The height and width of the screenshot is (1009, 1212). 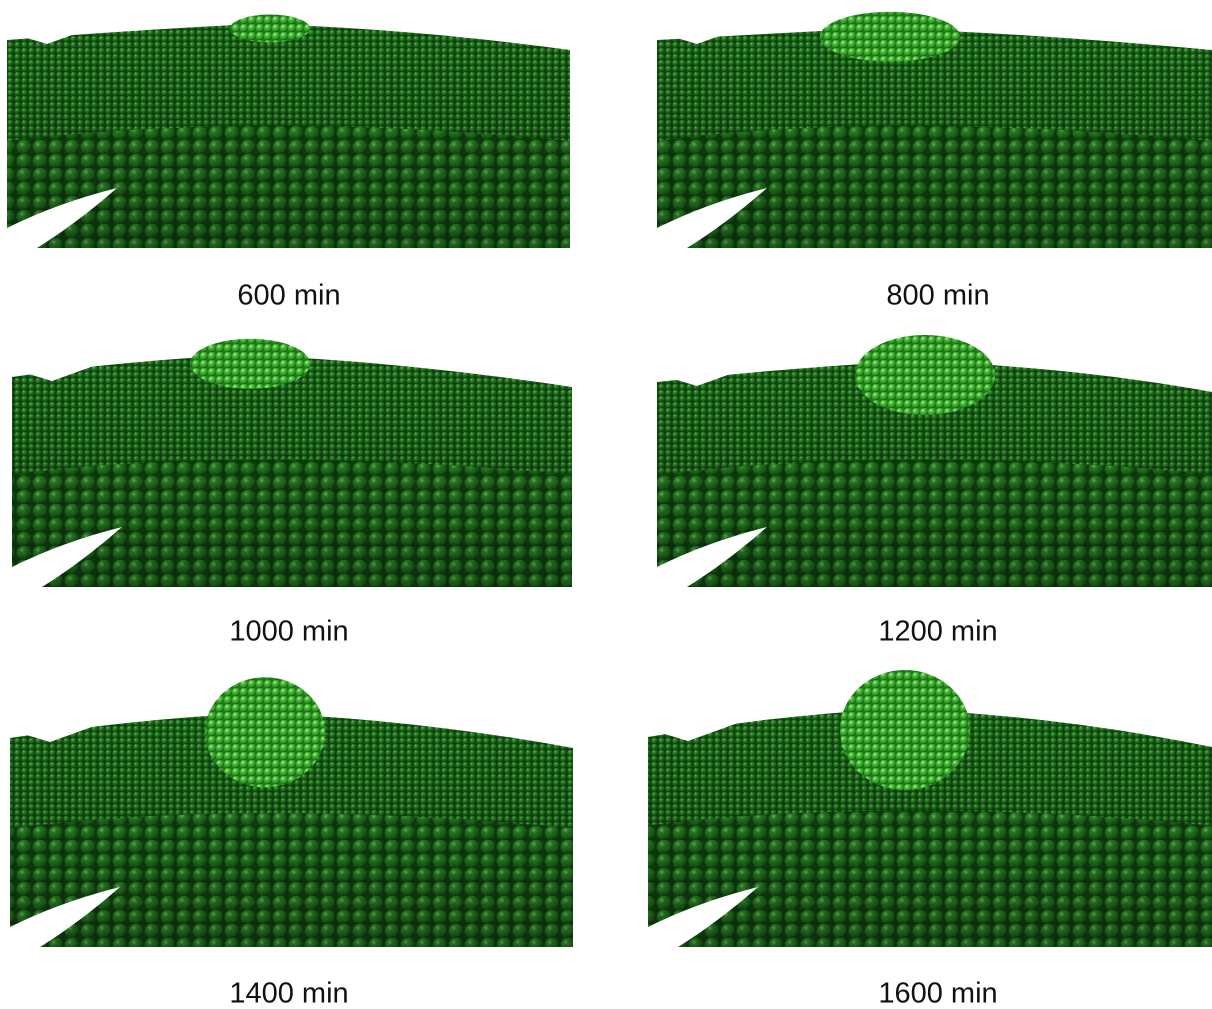 What do you see at coordinates (288, 993) in the screenshot?
I see `panel-label: 1400 min` at bounding box center [288, 993].